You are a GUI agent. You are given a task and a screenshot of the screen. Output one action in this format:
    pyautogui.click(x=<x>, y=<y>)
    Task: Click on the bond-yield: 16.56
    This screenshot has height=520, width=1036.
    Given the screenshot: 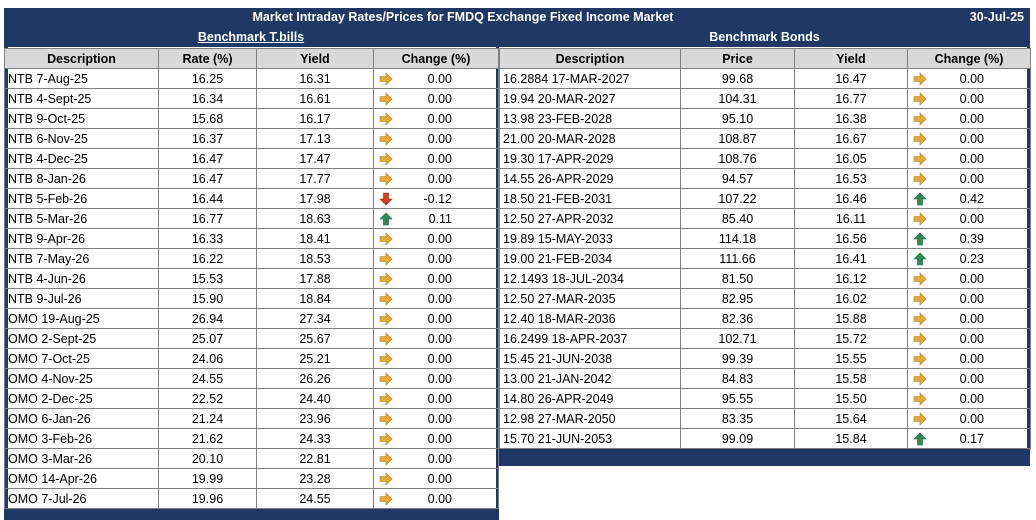 What is the action you would take?
    pyautogui.click(x=851, y=238)
    